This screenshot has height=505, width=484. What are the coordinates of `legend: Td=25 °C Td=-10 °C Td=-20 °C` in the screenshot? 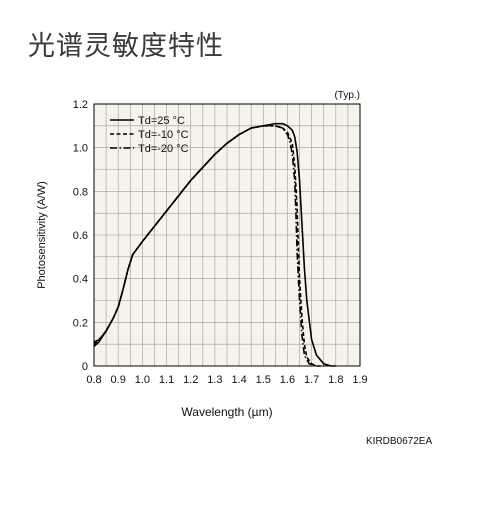 It's located at (149, 135).